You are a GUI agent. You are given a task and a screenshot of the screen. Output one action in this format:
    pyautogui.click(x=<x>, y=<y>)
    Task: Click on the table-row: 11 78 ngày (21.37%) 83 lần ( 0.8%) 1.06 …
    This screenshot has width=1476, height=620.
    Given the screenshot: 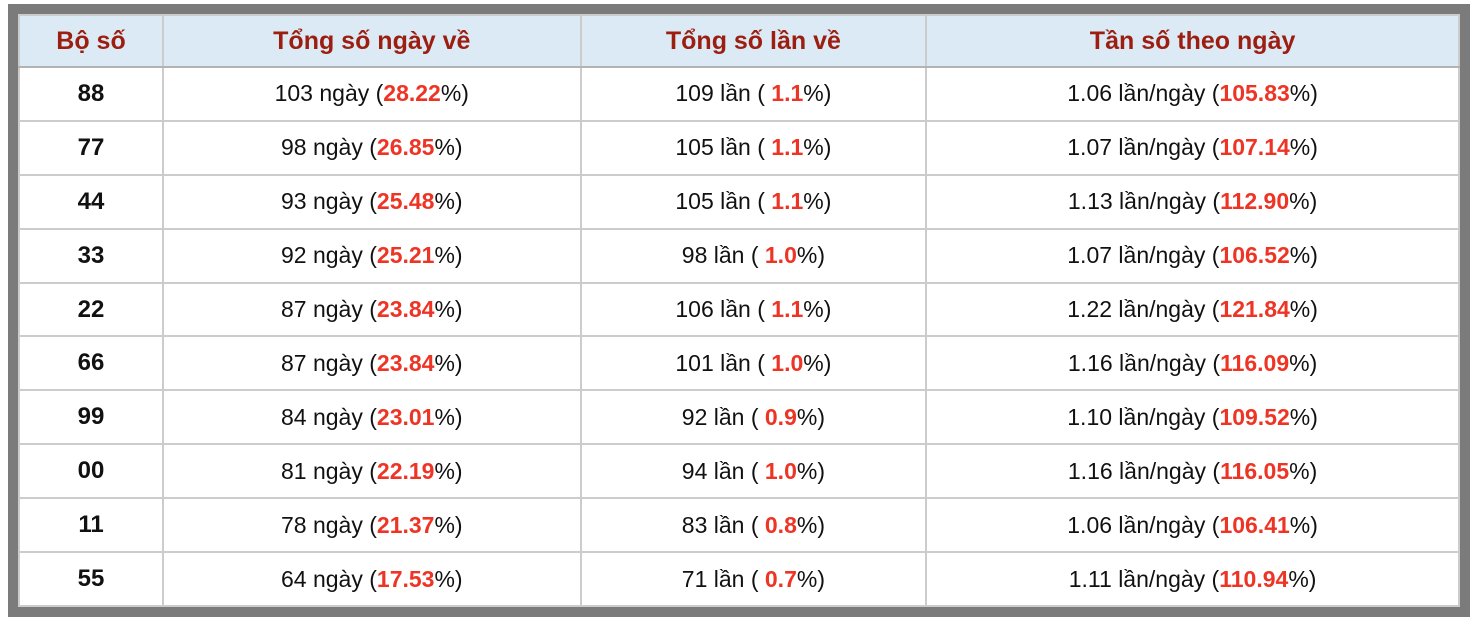 What is the action you would take?
    pyautogui.click(x=739, y=525)
    